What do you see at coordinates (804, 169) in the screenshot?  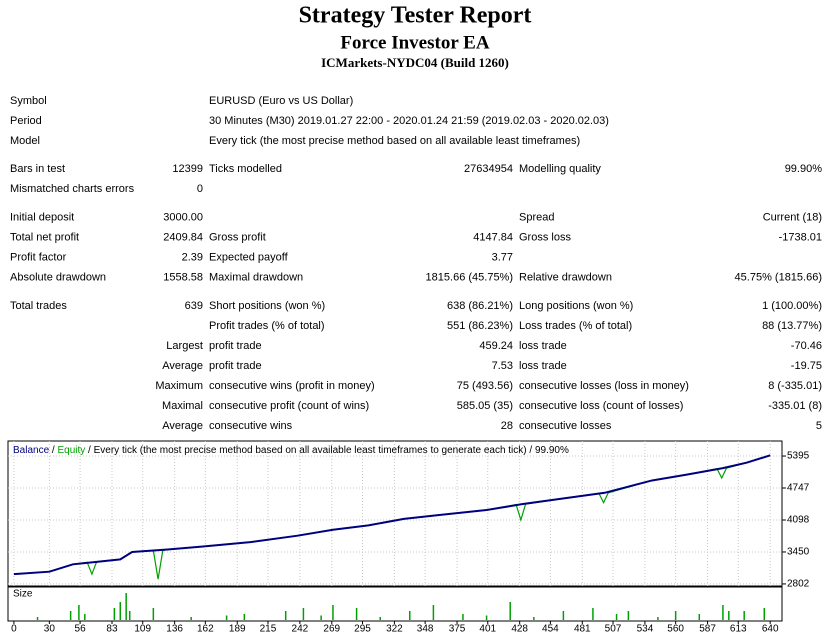 I see `stat-value: 99.90%` at bounding box center [804, 169].